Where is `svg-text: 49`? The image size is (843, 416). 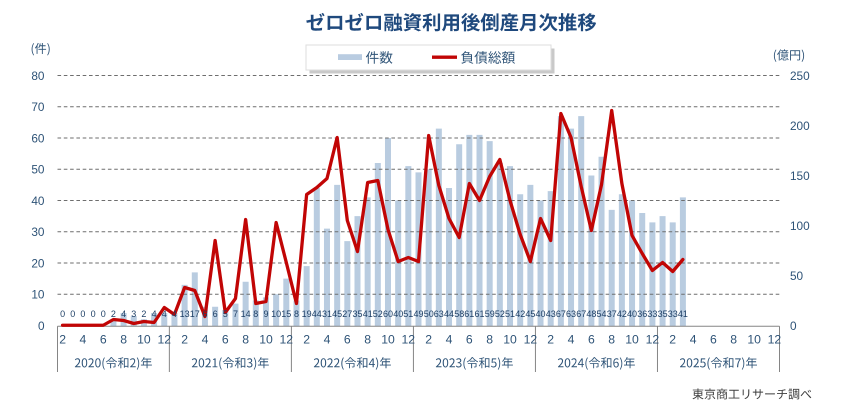 svg-text: 49 is located at coordinates (418, 314).